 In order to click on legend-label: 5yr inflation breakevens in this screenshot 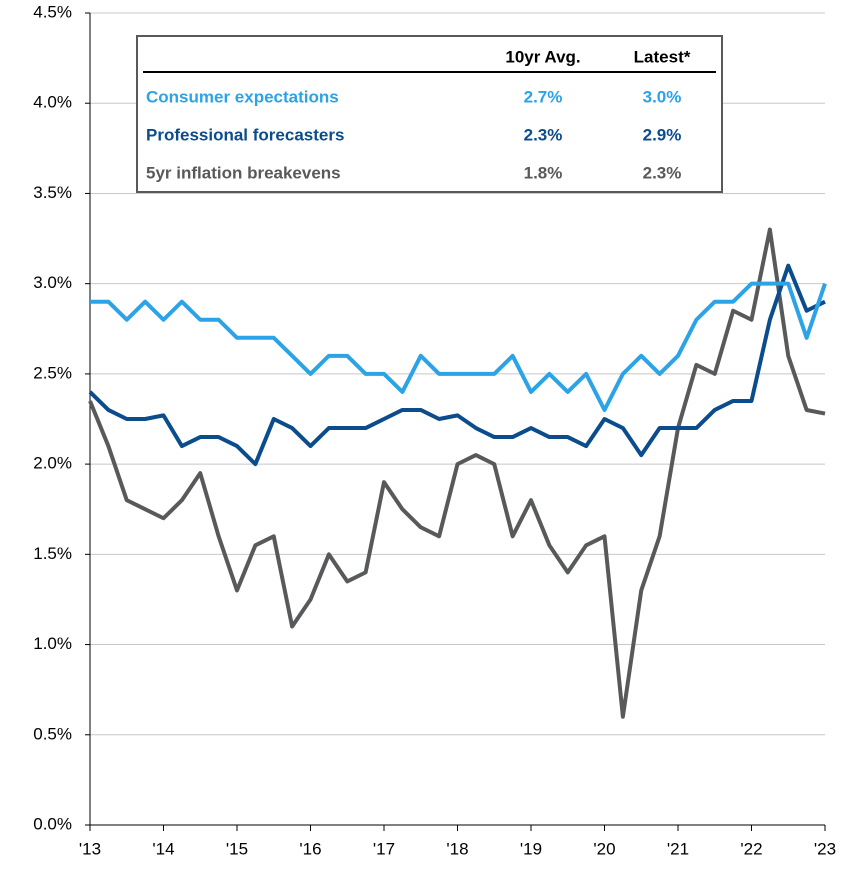, I will do `click(243, 172)`.